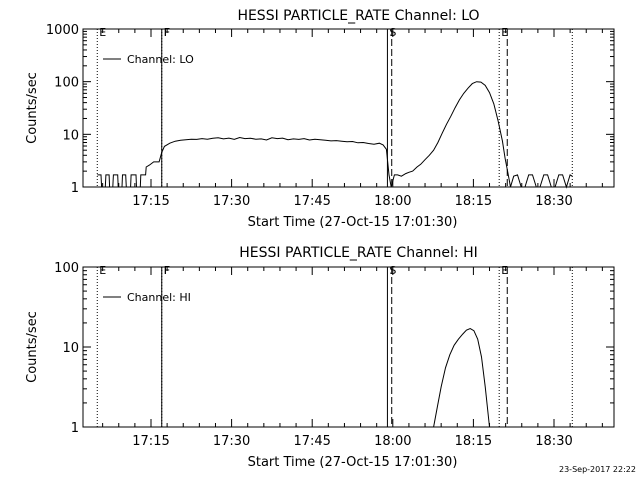  Describe the element at coordinates (461, 378) in the screenshot. I see `series-line` at that location.